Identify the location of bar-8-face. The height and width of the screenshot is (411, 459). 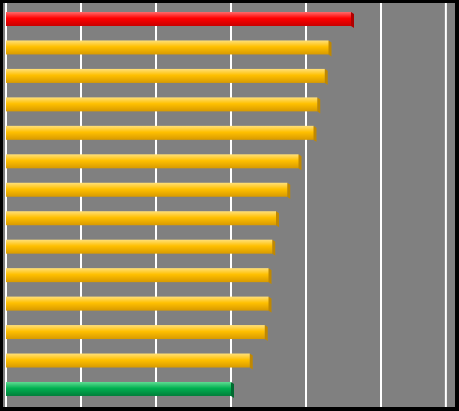
(141, 218).